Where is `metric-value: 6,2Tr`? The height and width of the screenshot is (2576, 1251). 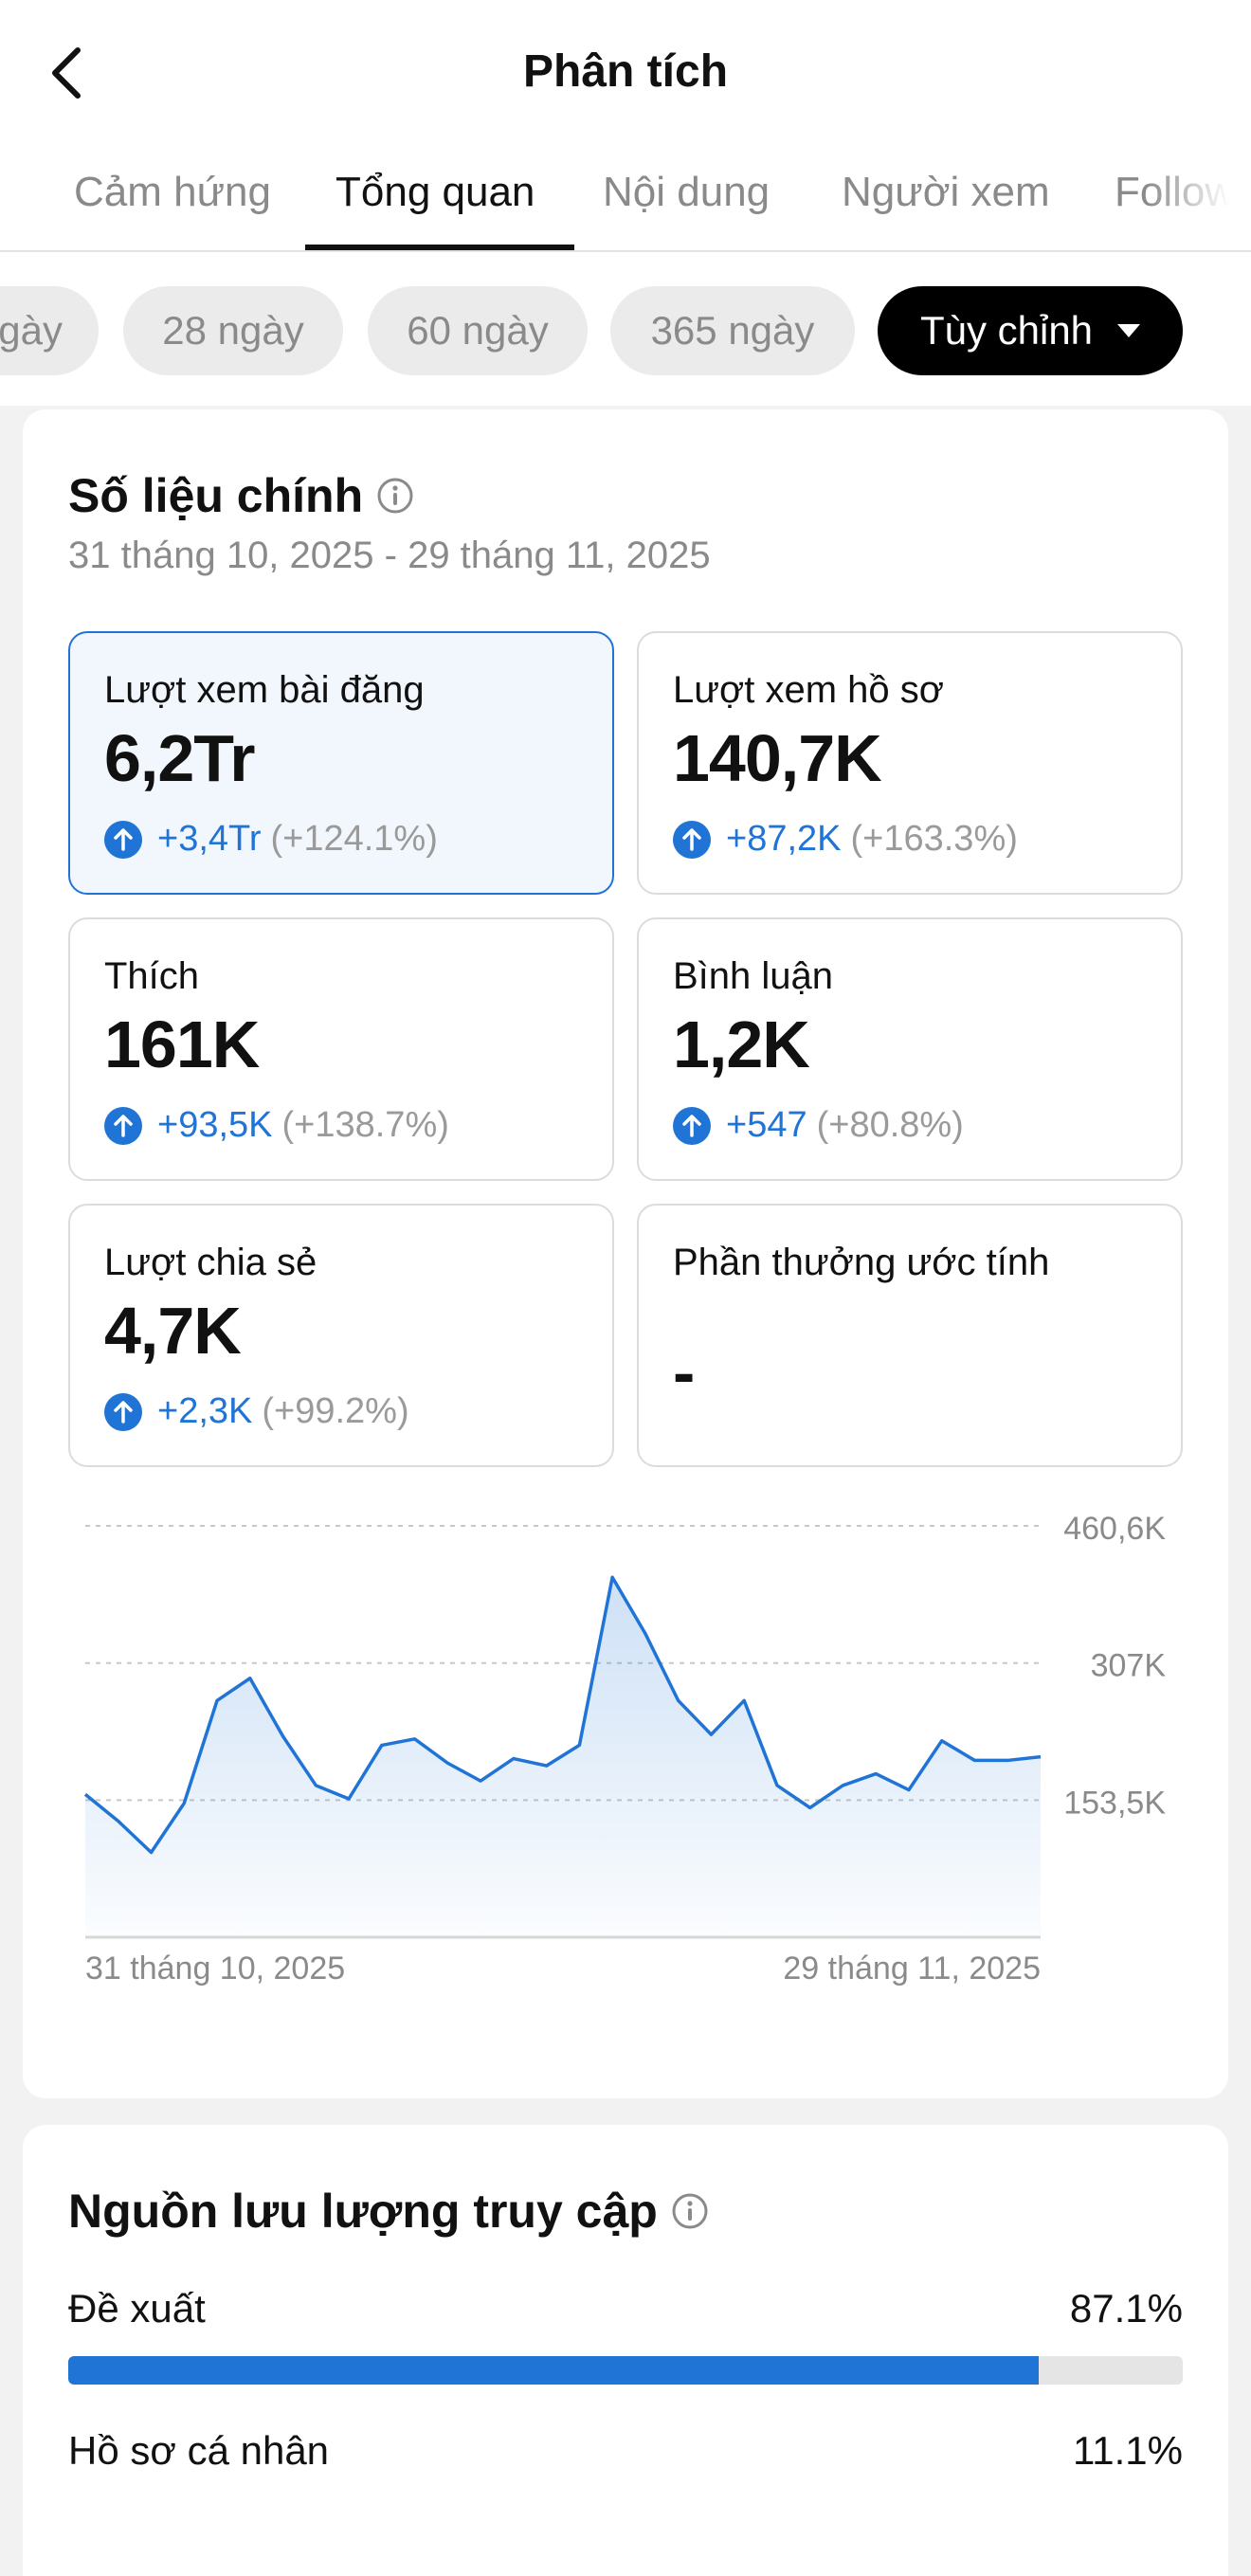 metric-value: 6,2Tr is located at coordinates (180, 758).